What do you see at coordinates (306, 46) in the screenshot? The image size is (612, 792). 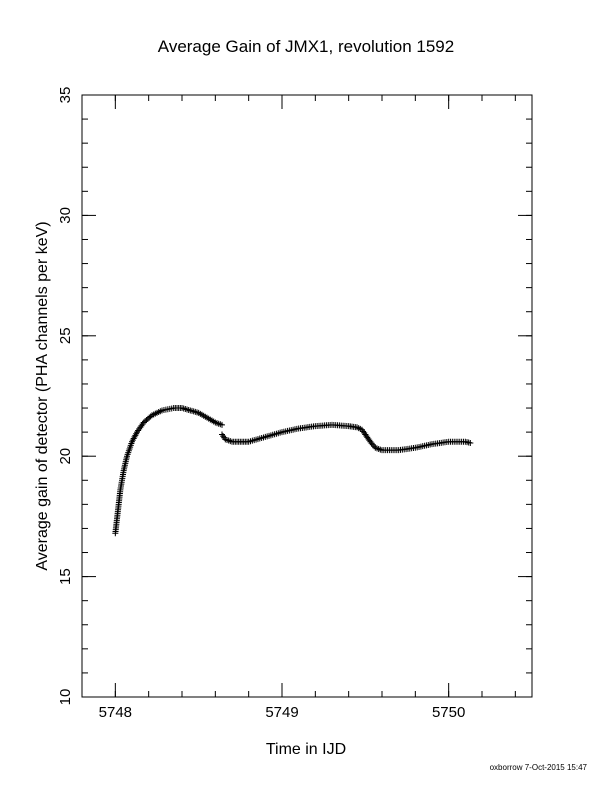 I see `chart-title: Average Gain of JMX1, revolution 1592` at bounding box center [306, 46].